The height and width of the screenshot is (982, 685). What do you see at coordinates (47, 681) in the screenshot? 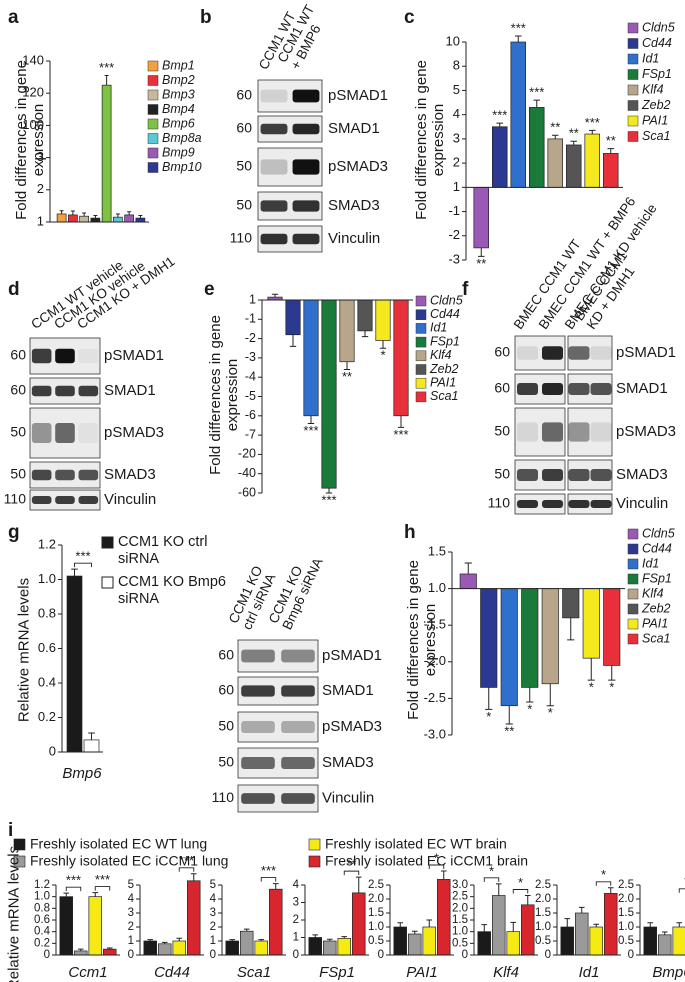
I see `y-tick-label: 0.4` at bounding box center [47, 681].